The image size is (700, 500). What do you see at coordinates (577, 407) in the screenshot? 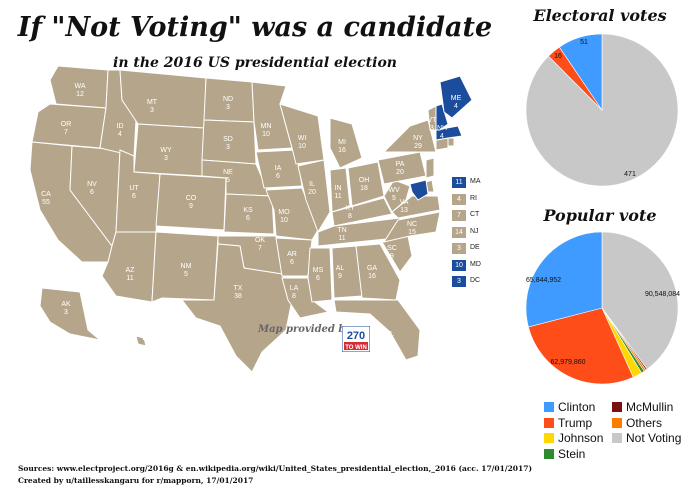
I see `legend-label: Clinton` at bounding box center [577, 407].